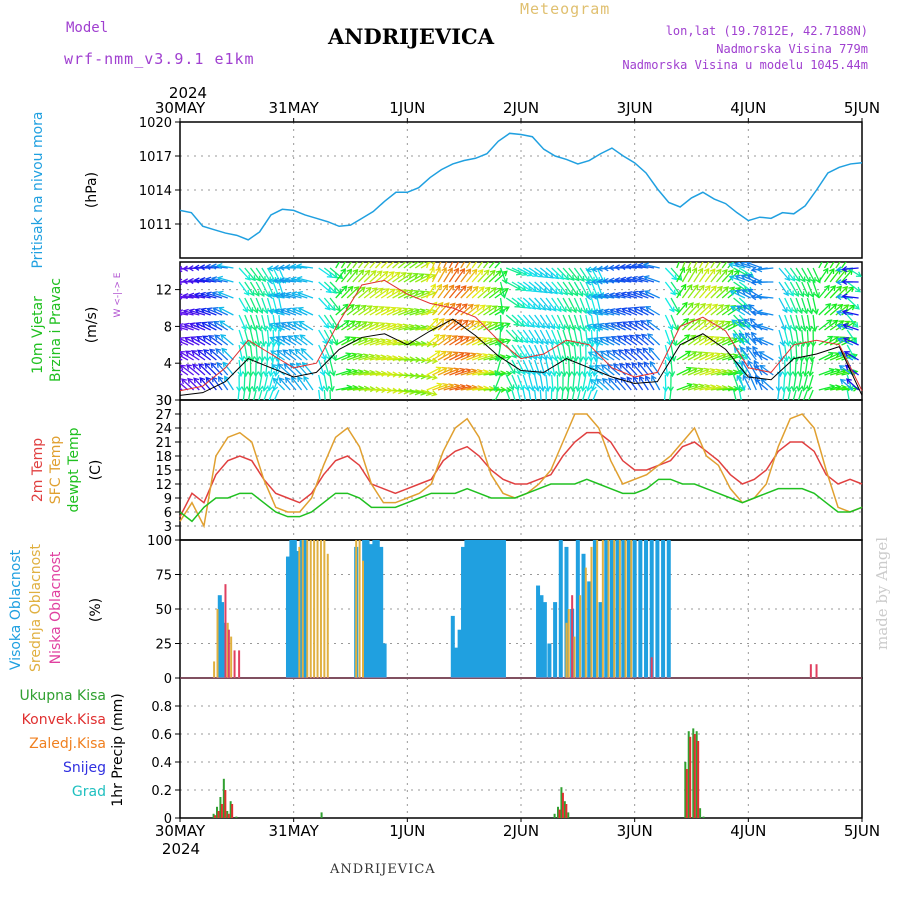 The height and width of the screenshot is (900, 900). I want to click on day-label-top: 4JUN, so click(748, 108).